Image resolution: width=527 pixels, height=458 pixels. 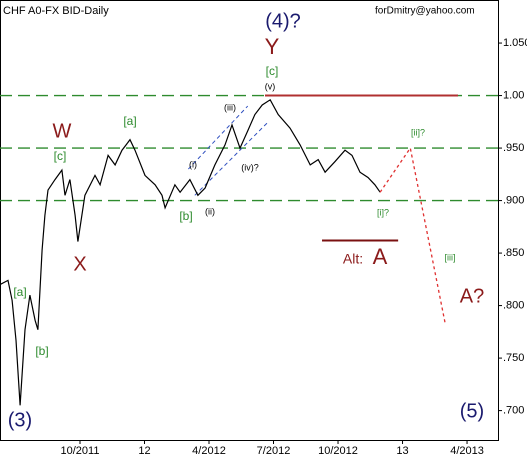 I want to click on wave-label: [i]?, so click(x=383, y=212).